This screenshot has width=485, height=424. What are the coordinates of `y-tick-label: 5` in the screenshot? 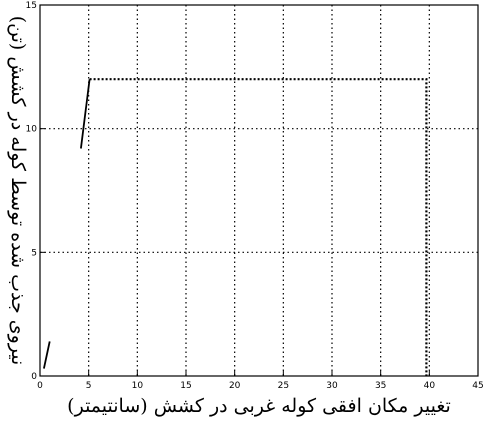 It's located at (34, 253).